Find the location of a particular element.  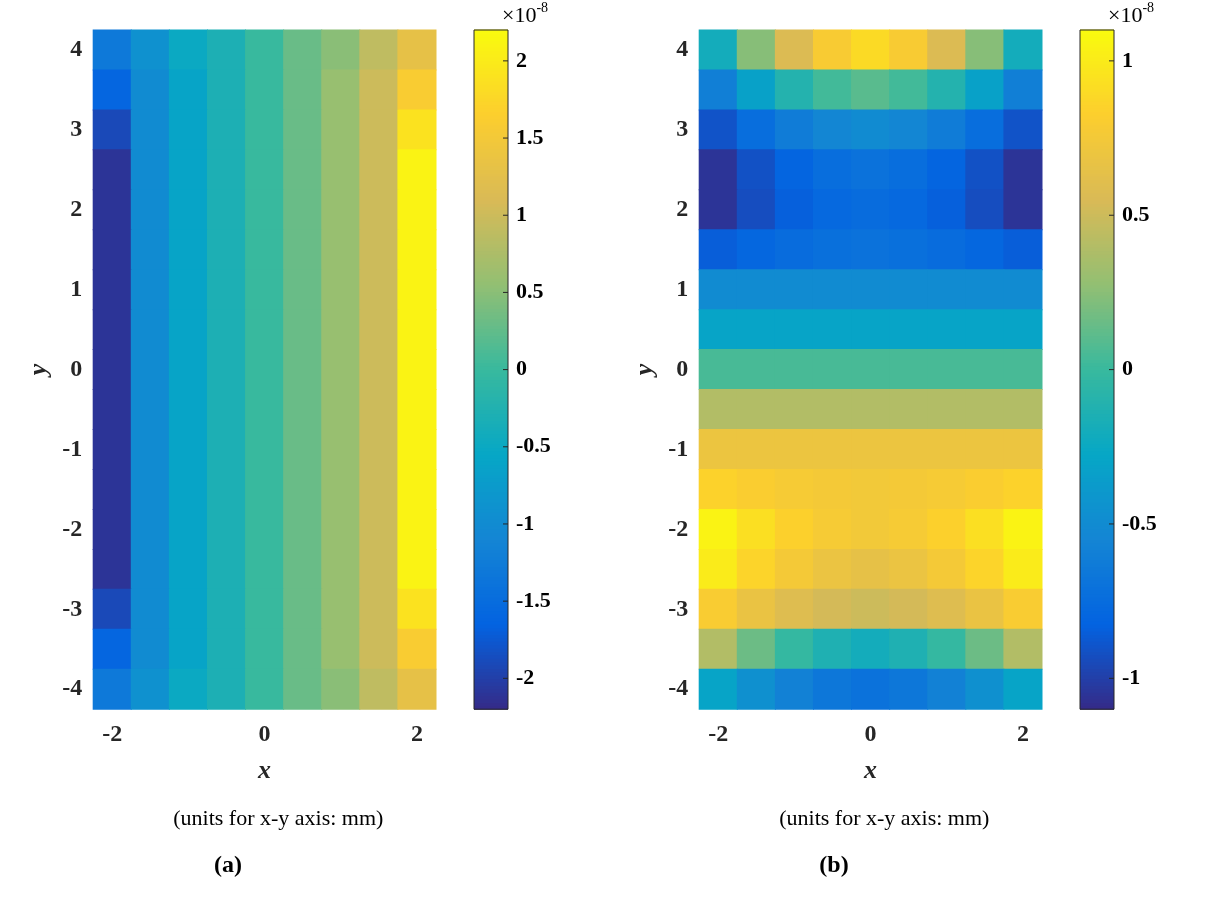

color-bar-label: 2 is located at coordinates (521, 59).